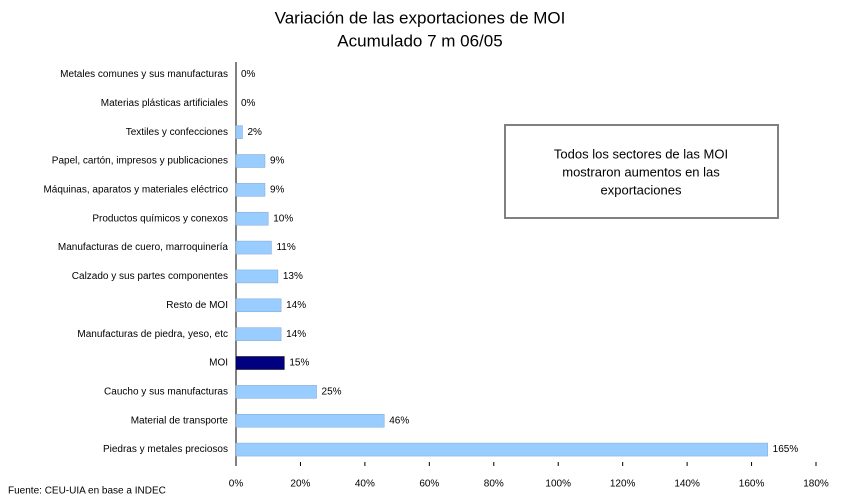  Describe the element at coordinates (365, 484) in the screenshot. I see `x-tick-label: 40%` at that location.